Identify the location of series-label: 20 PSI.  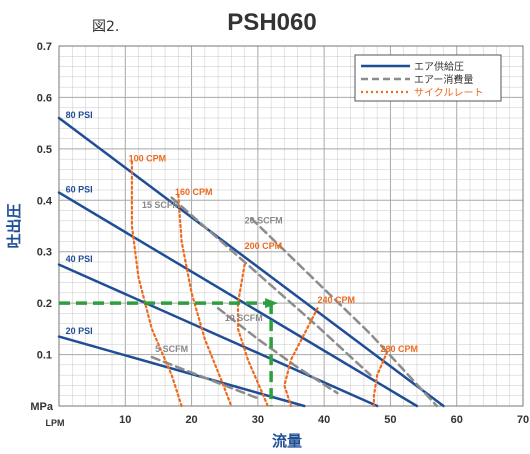
(79, 331).